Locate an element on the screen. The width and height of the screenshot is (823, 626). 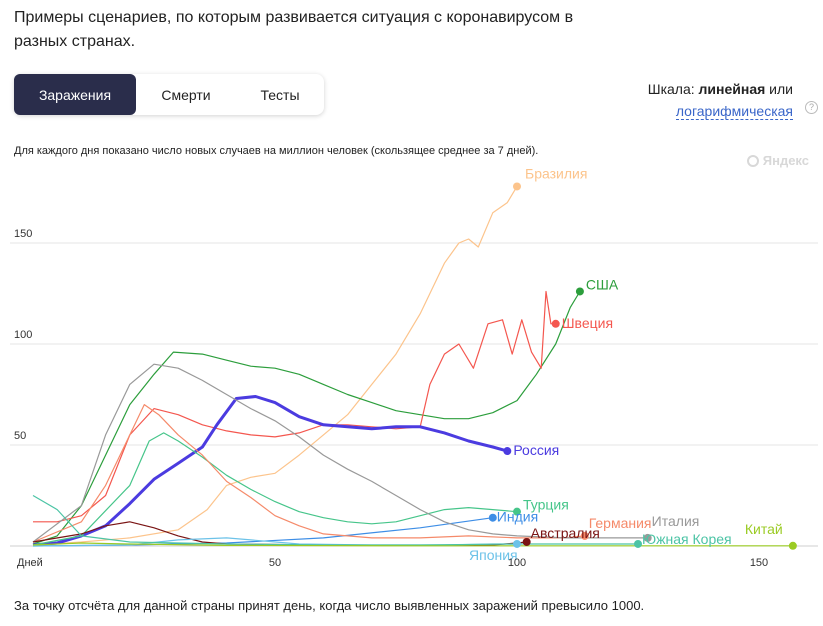
scale-log-link: логарифмическая is located at coordinates (734, 111).